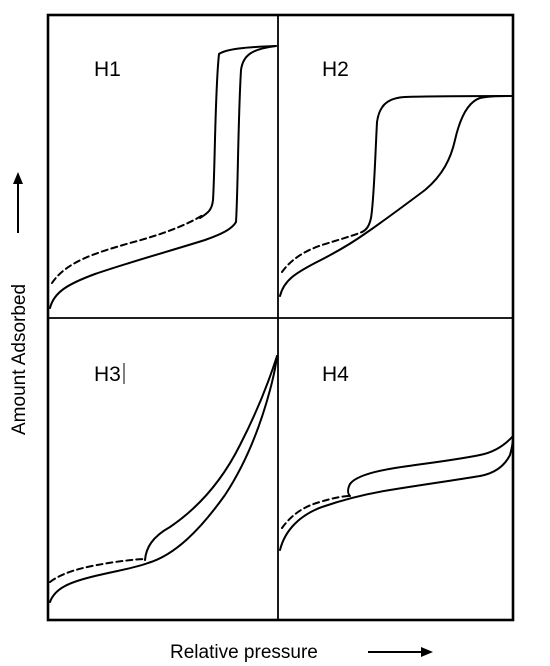 Image resolution: width=550 pixels, height=666 pixels. Describe the element at coordinates (127, 249) in the screenshot. I see `h1-dashed-curve` at that location.